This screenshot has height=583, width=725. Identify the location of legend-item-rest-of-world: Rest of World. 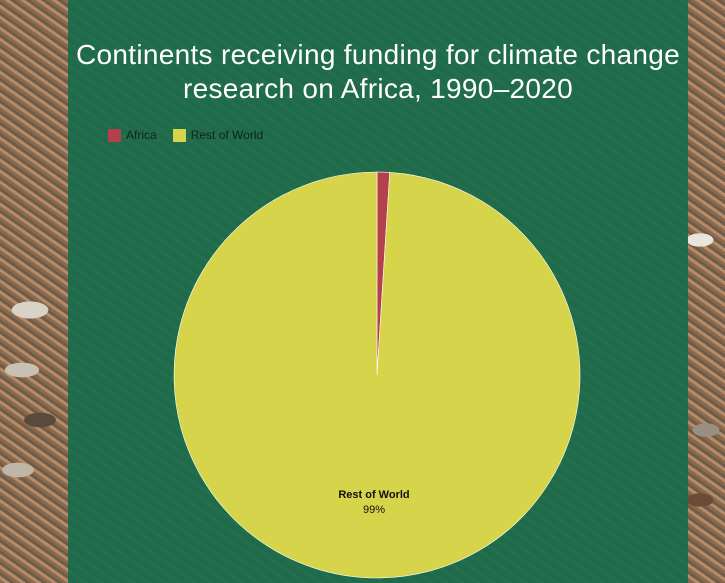
(218, 135).